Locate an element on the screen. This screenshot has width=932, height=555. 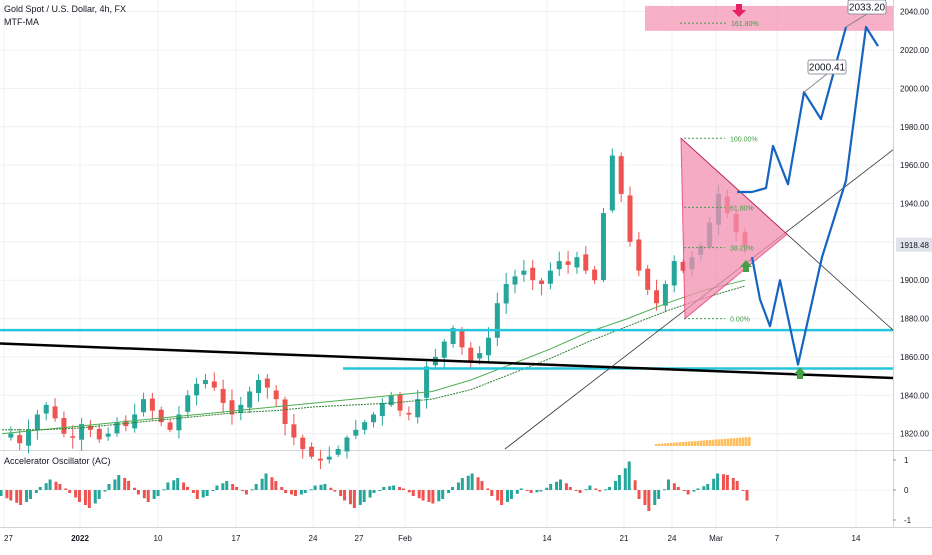
price-tick-label: 1860.00 is located at coordinates (914, 357).